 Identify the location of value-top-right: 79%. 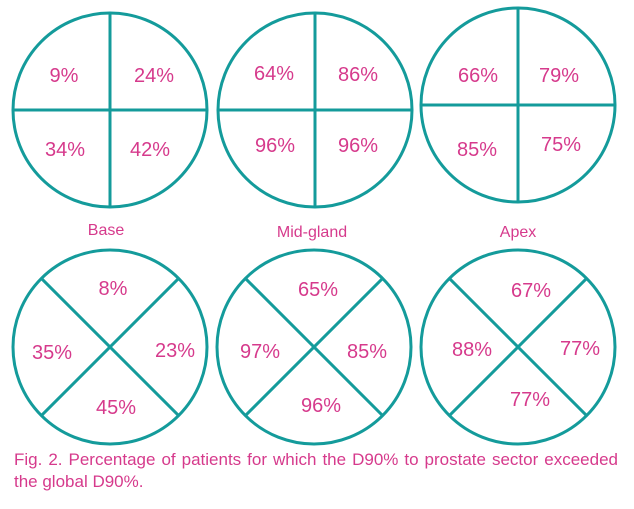
(559, 76).